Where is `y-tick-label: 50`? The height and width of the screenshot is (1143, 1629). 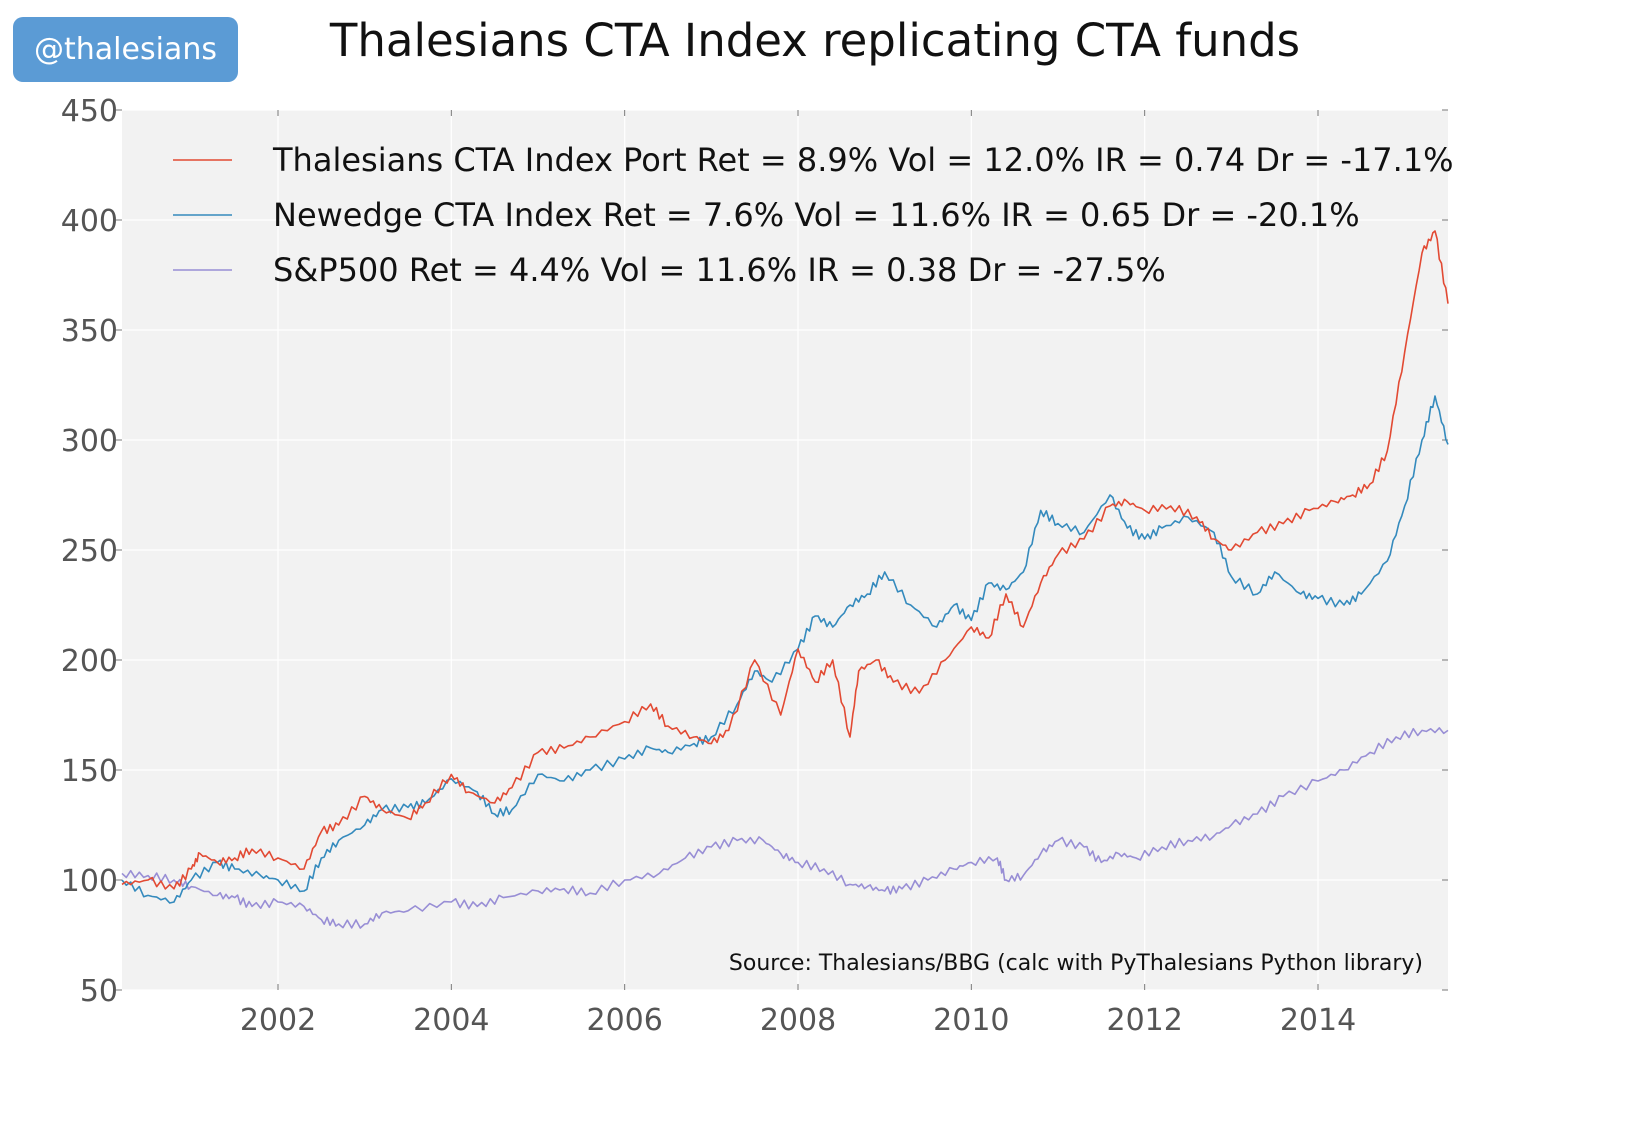 y-tick-label: 50 is located at coordinates (99, 991).